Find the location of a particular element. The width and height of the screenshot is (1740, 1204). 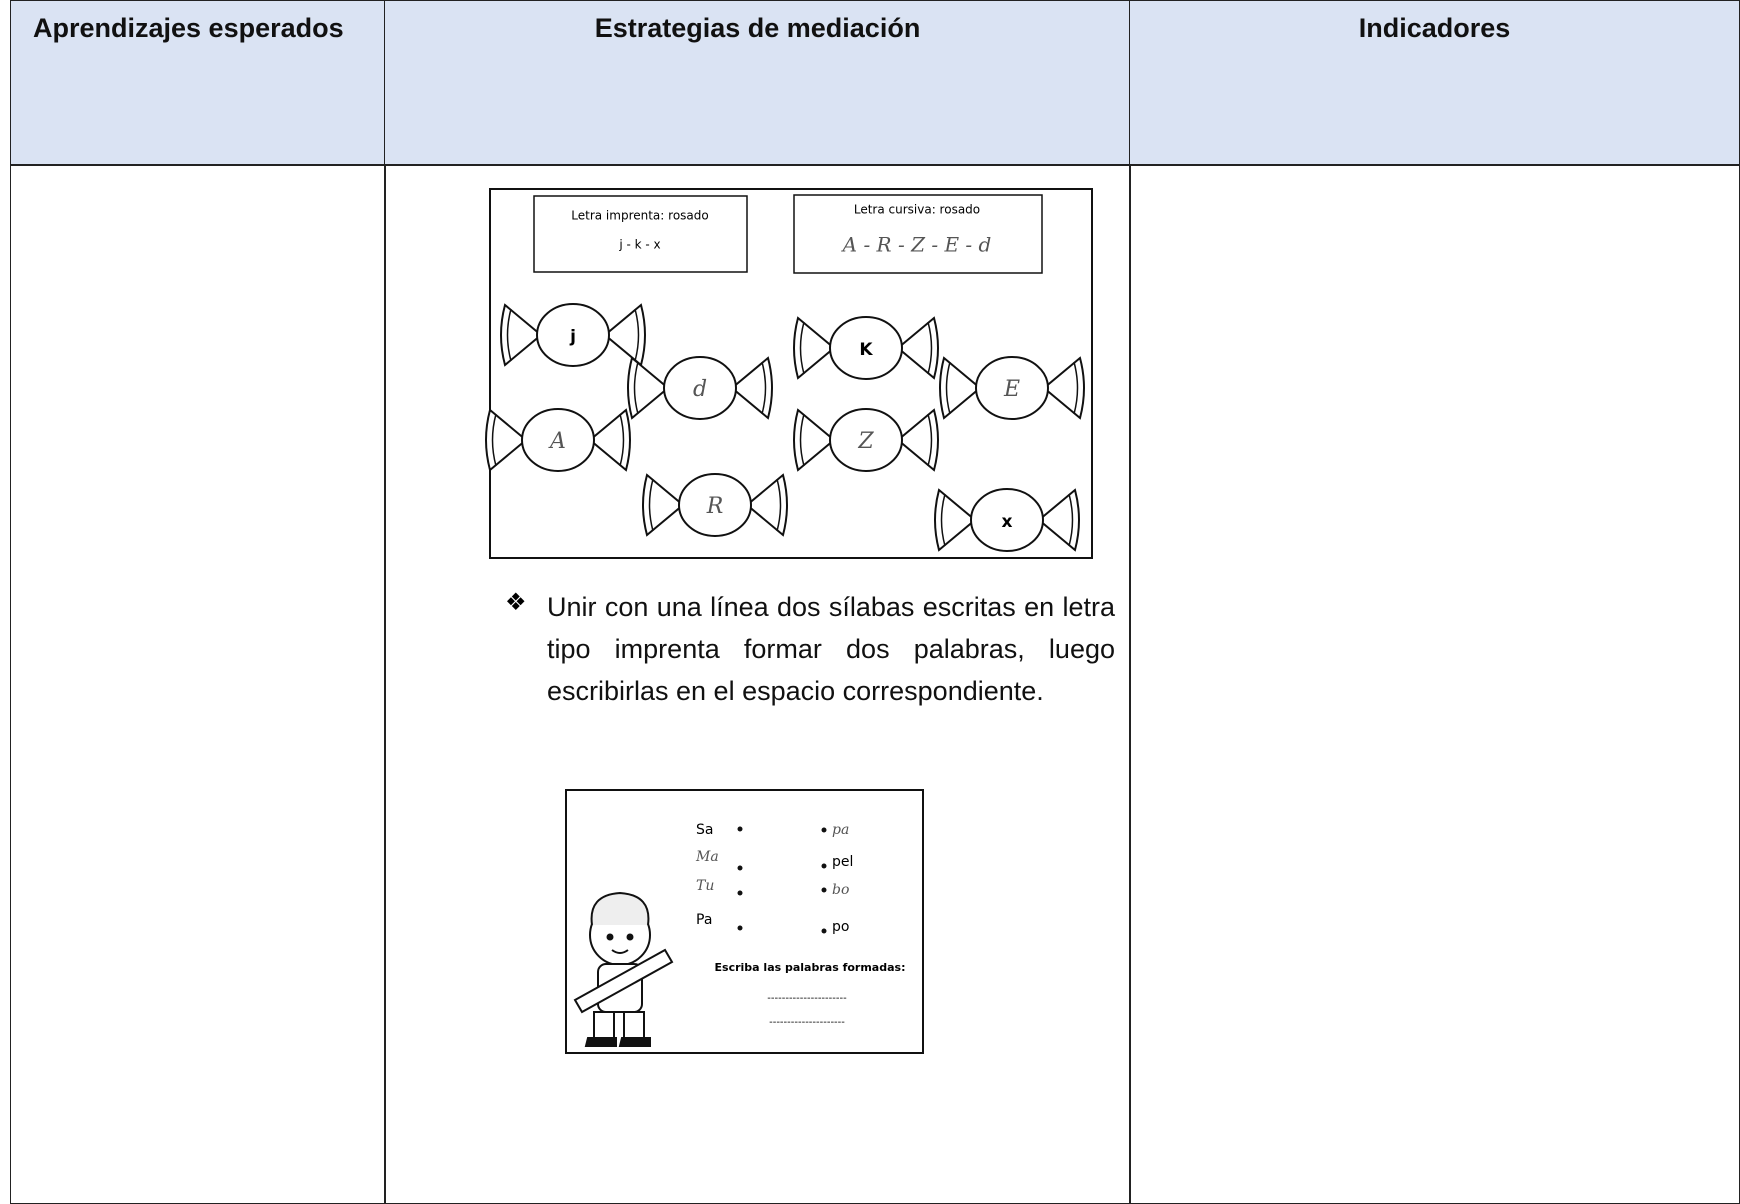

candy: x is located at coordinates (1007, 520).